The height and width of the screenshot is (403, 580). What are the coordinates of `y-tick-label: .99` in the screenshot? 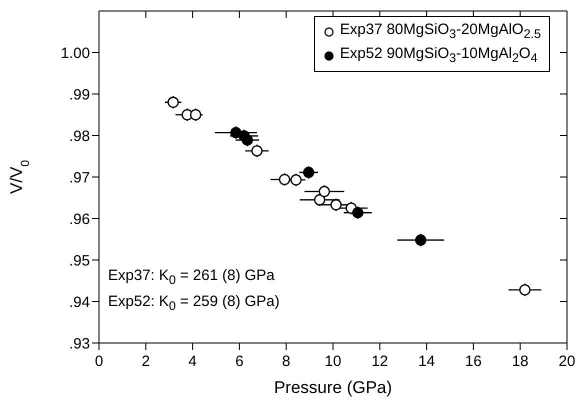 It's located at (79, 95).